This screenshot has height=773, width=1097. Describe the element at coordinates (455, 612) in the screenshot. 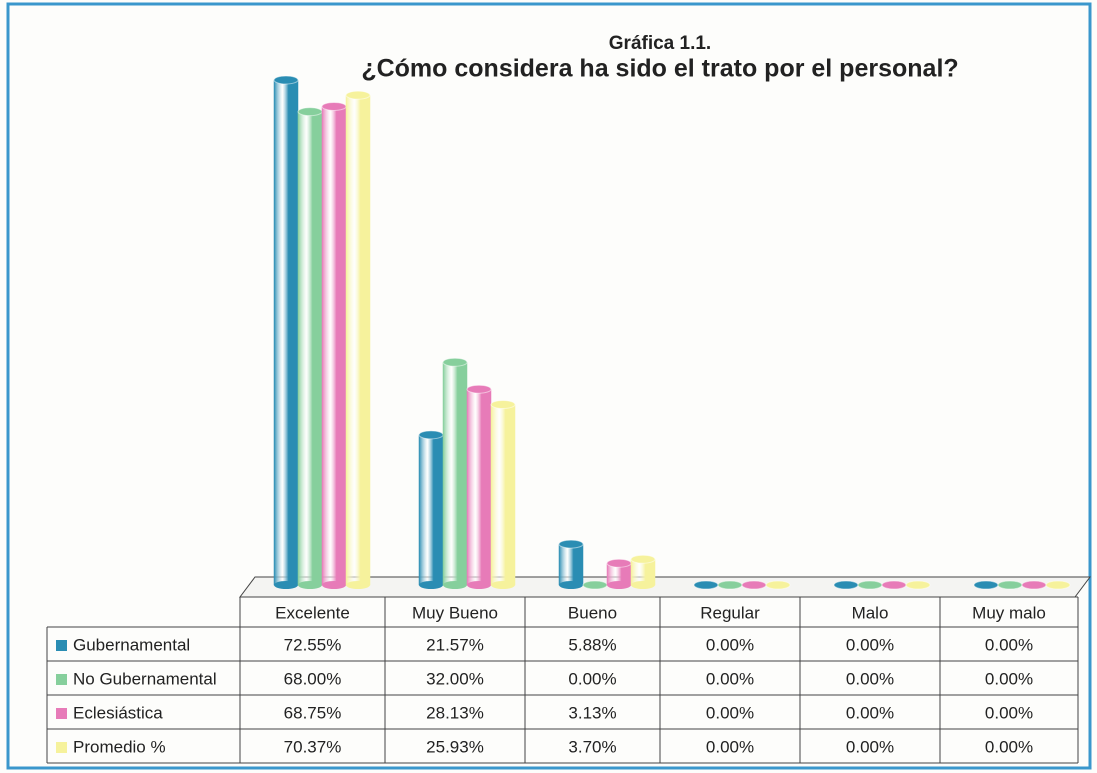

I see `category-label: Muy Bueno` at that location.